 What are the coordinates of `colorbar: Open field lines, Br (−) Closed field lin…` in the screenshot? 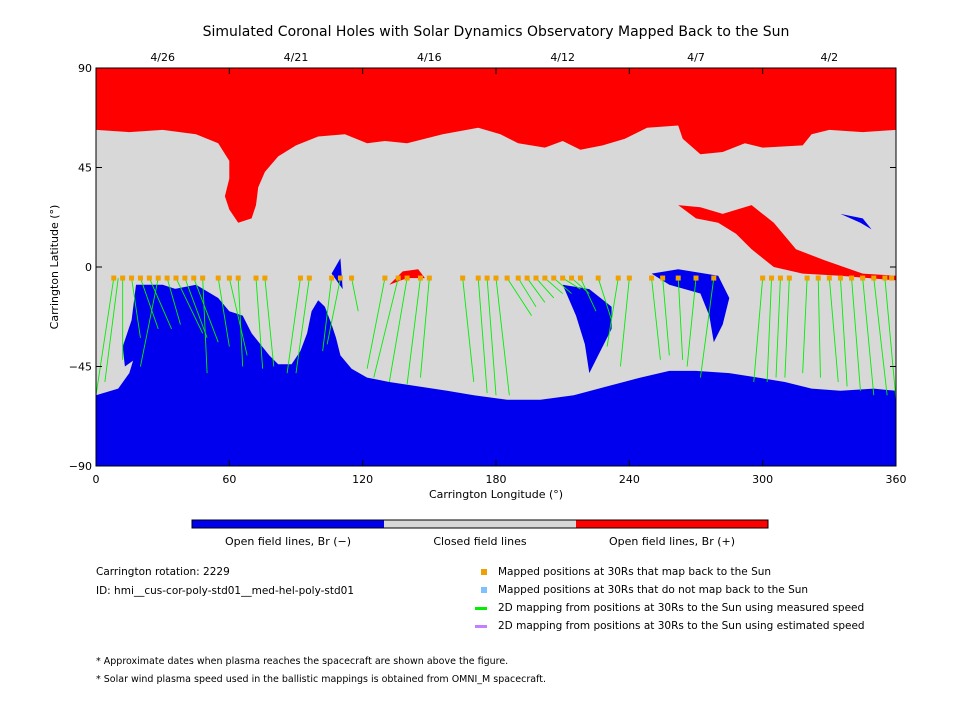 It's located at (480, 533).